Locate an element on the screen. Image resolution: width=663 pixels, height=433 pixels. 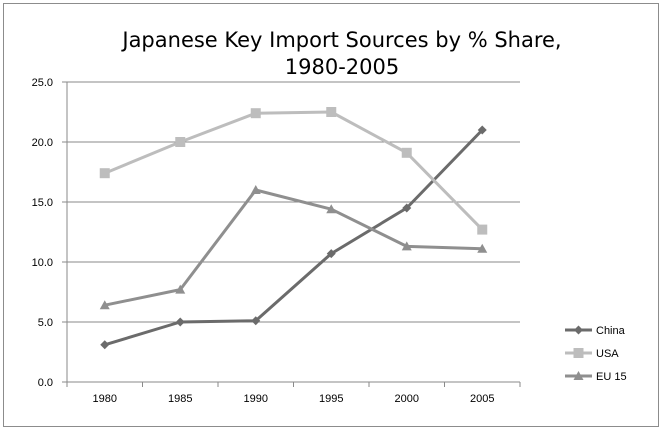
y-tick-label-5: 25.0 is located at coordinates (42, 83).